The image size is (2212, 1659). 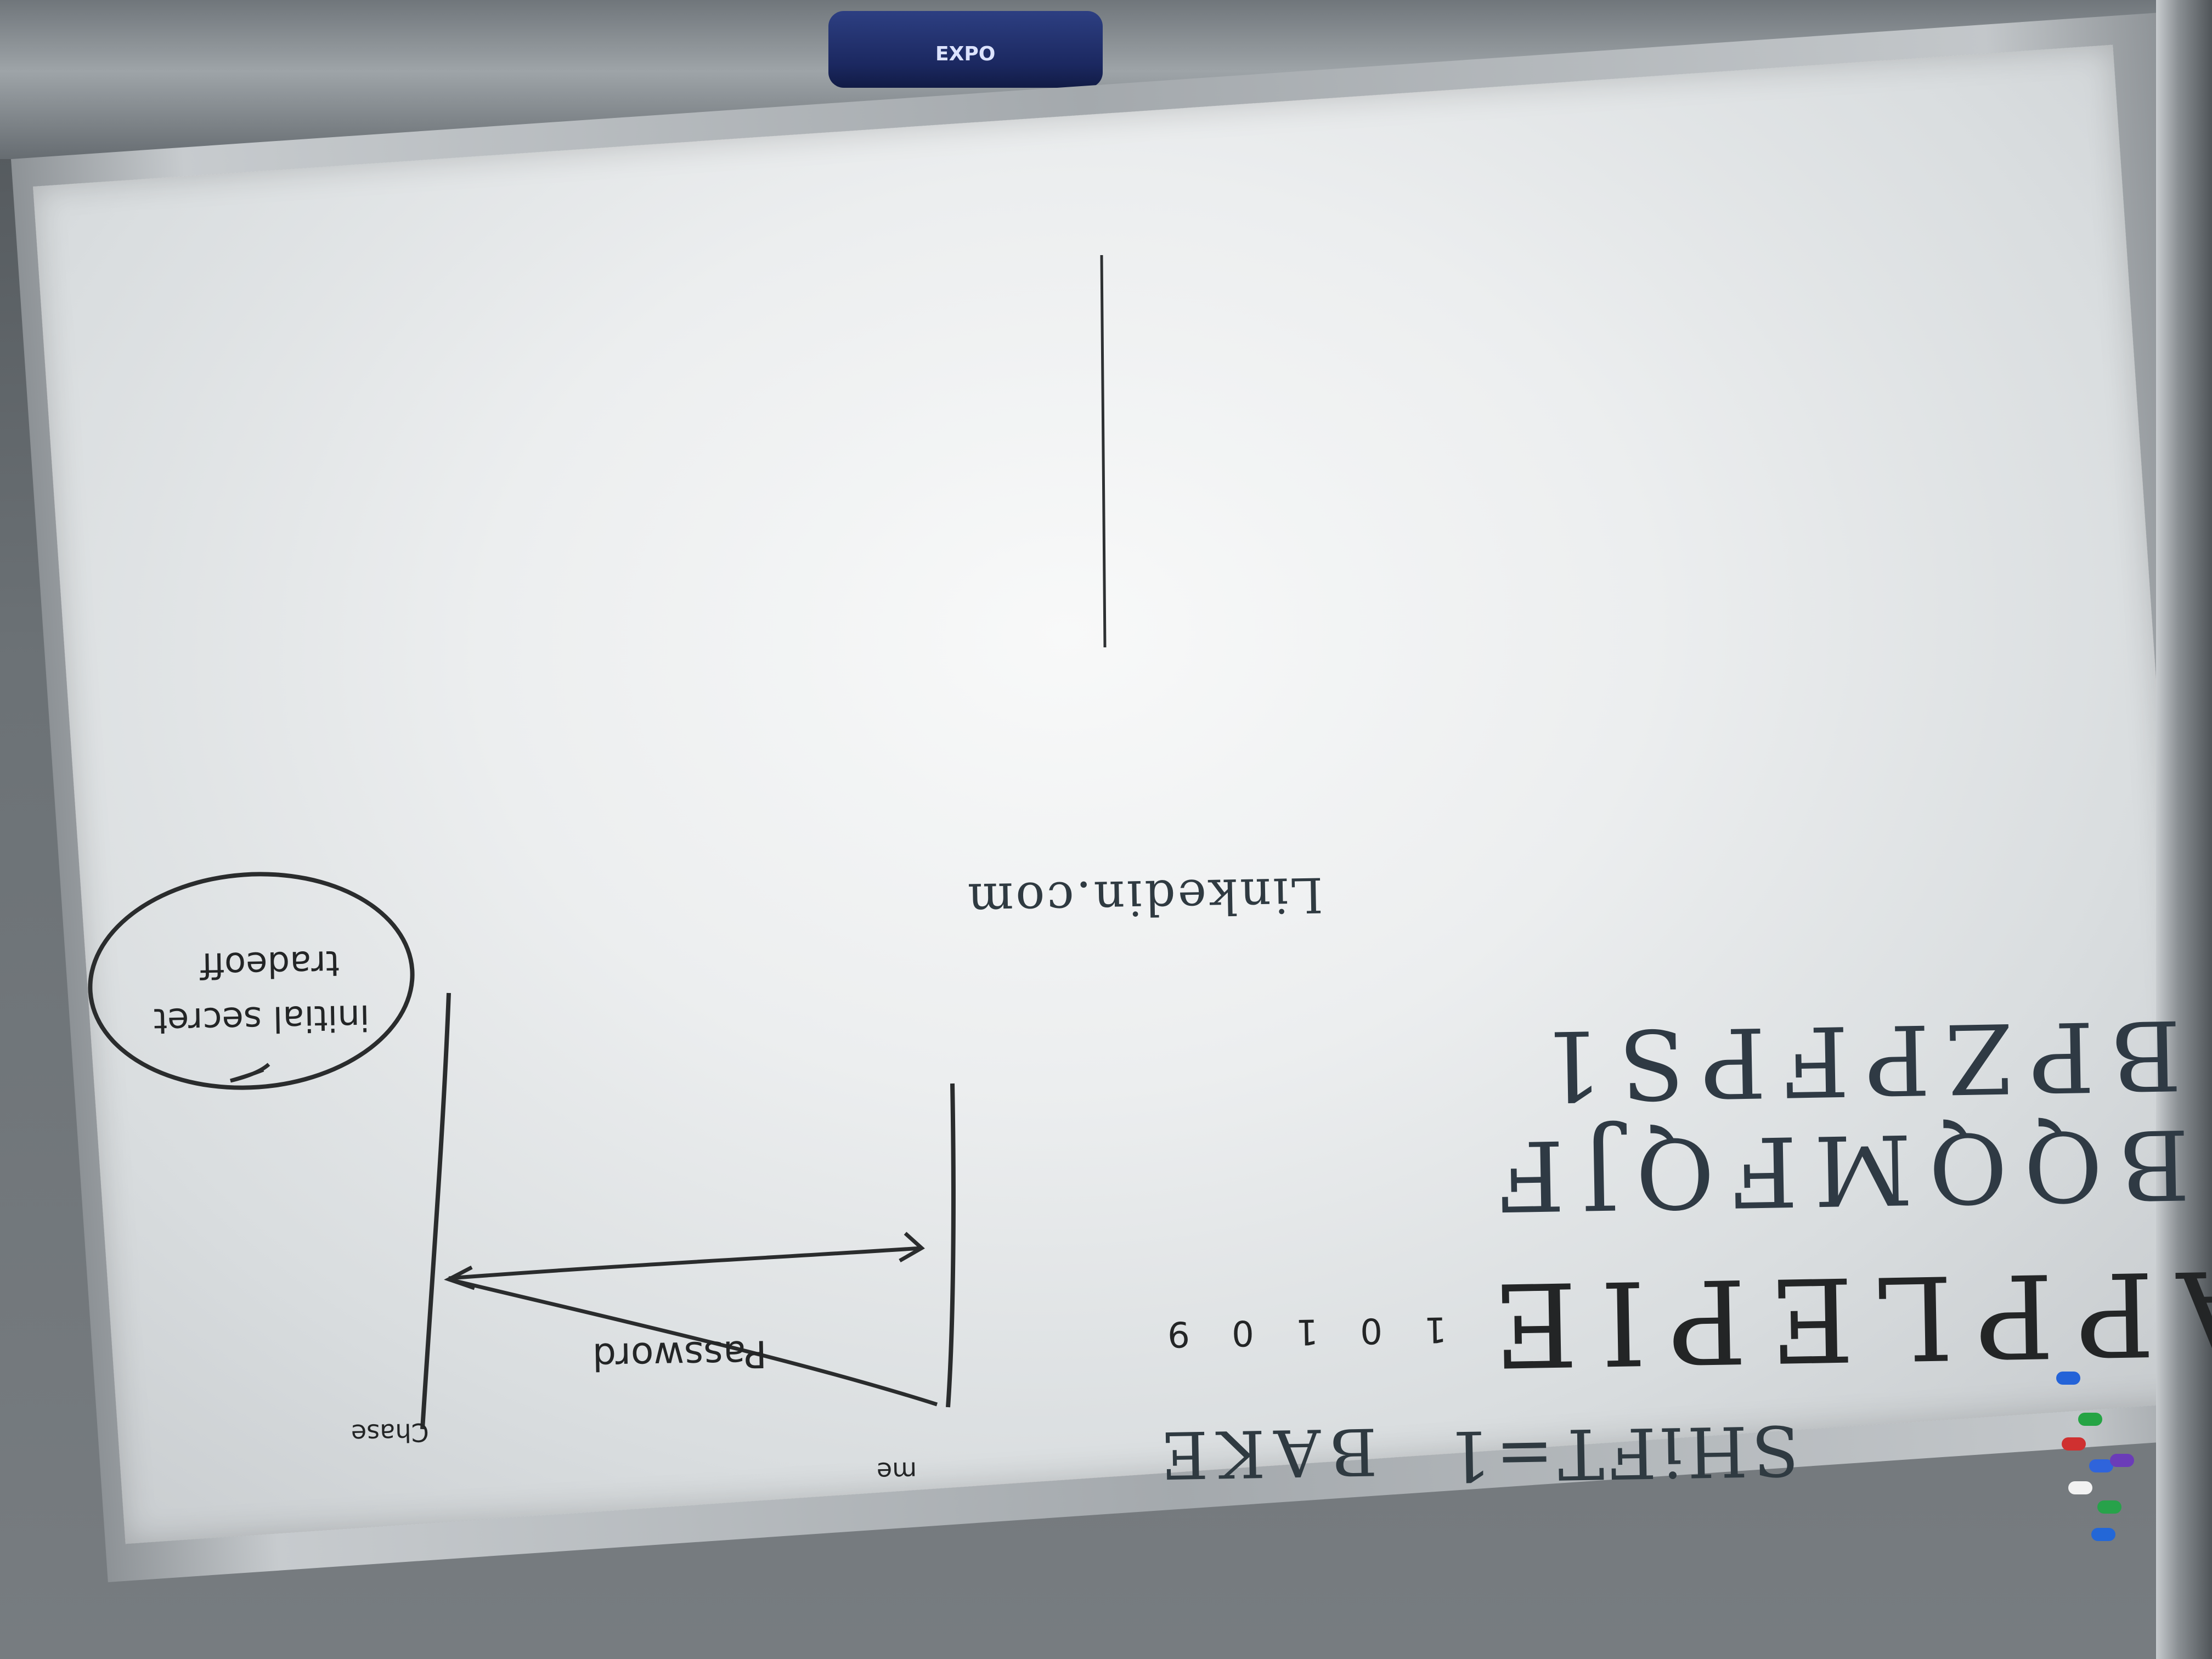 What do you see at coordinates (261, 1019) in the screenshot?
I see `oval-line1-text: initial secret` at bounding box center [261, 1019].